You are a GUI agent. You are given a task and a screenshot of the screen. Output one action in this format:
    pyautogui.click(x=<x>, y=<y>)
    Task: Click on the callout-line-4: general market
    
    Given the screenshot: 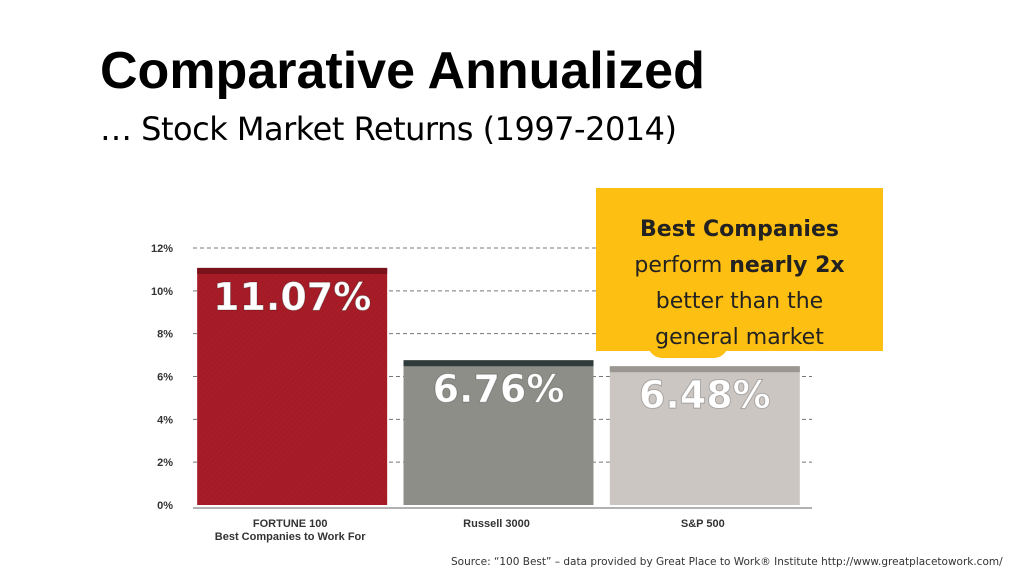 What is the action you would take?
    pyautogui.click(x=739, y=337)
    